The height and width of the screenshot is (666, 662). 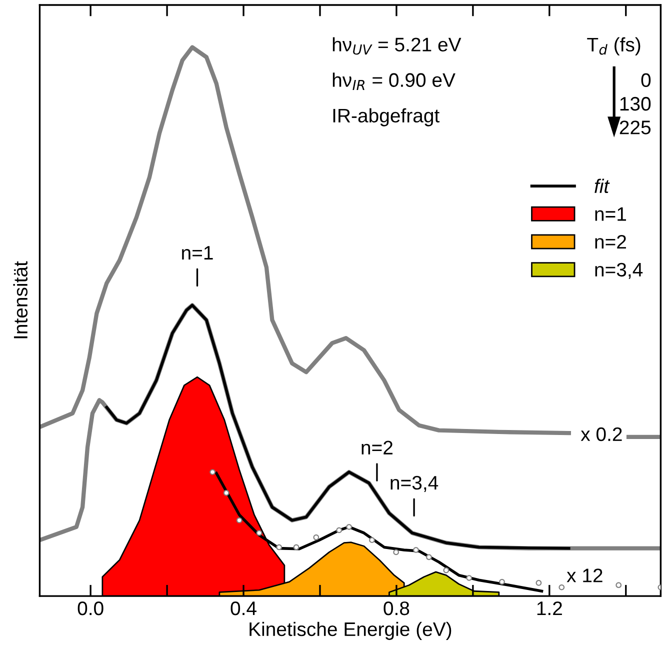 I want to click on annotation: IR-abgefragt, so click(x=386, y=117).